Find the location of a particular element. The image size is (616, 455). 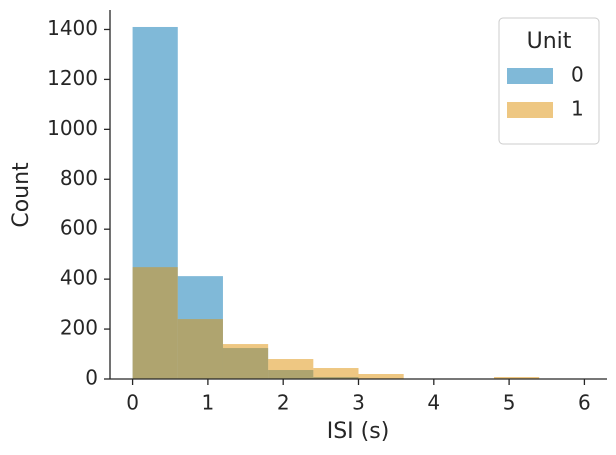

y-tick-label: 600 is located at coordinates (79, 228).